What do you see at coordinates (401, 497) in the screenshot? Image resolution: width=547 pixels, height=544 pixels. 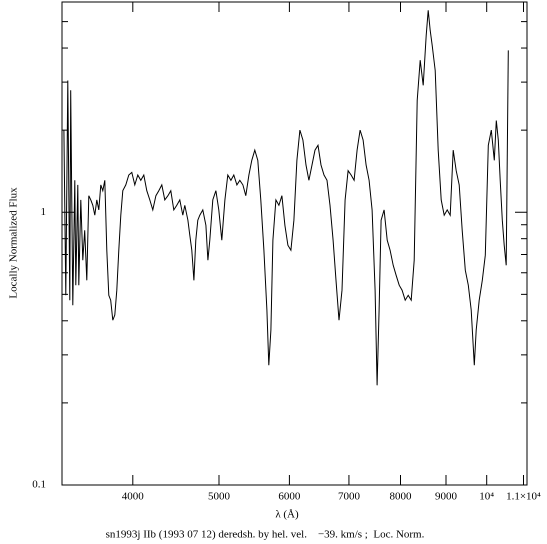 I see `x-tick-label: 8000` at bounding box center [401, 497].